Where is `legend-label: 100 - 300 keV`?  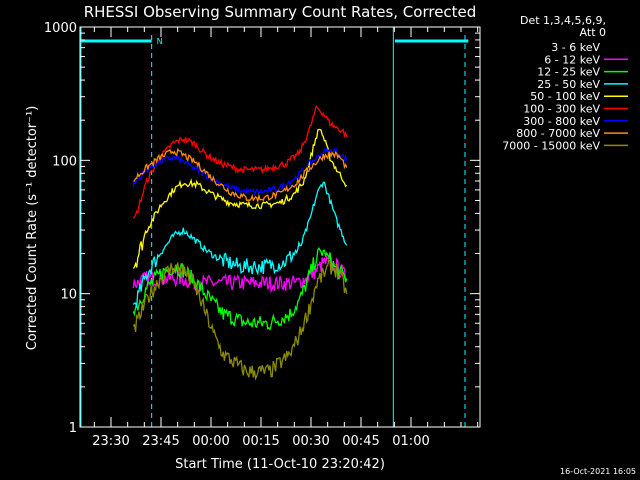 legend-label: 100 - 300 keV is located at coordinates (561, 109).